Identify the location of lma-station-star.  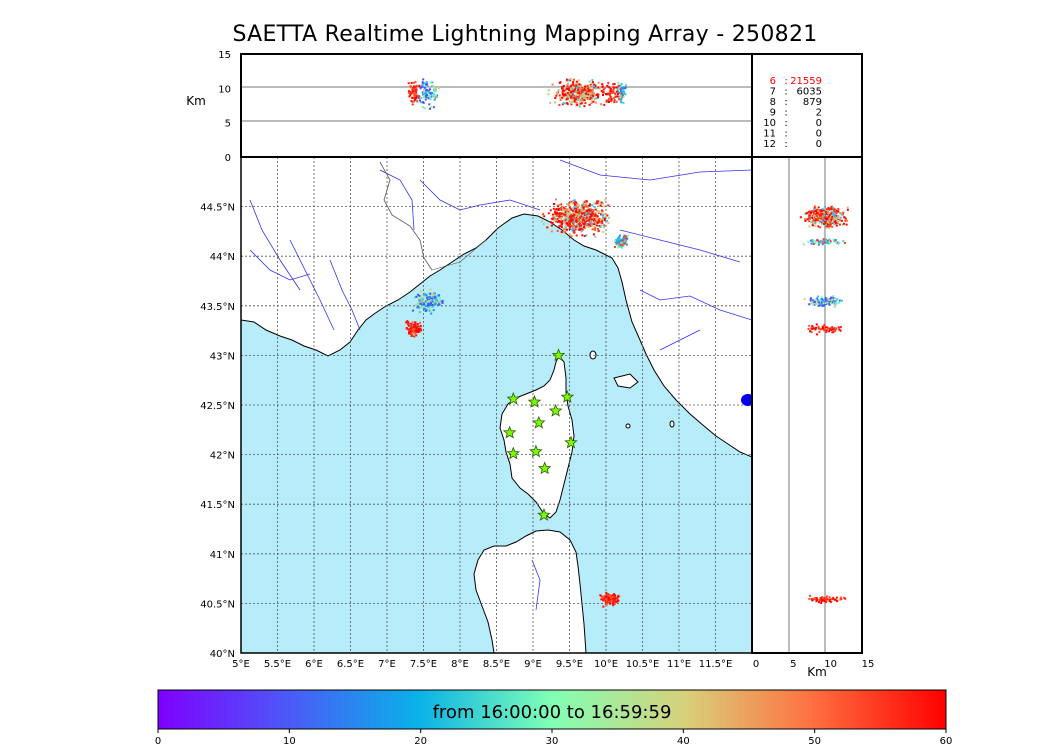
(509, 432).